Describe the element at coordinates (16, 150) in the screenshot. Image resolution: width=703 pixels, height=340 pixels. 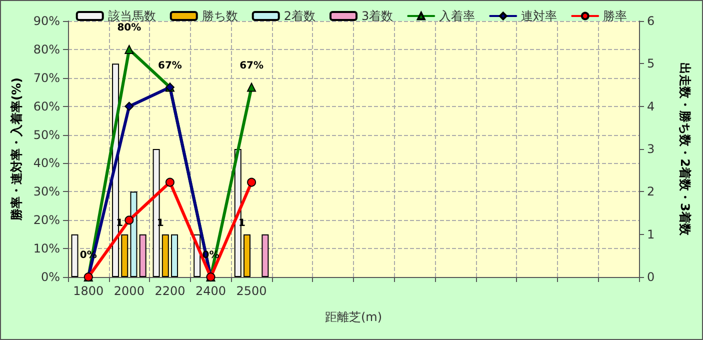
I see `y-axis-title: 勝率・連対率・入着率(%)` at that location.